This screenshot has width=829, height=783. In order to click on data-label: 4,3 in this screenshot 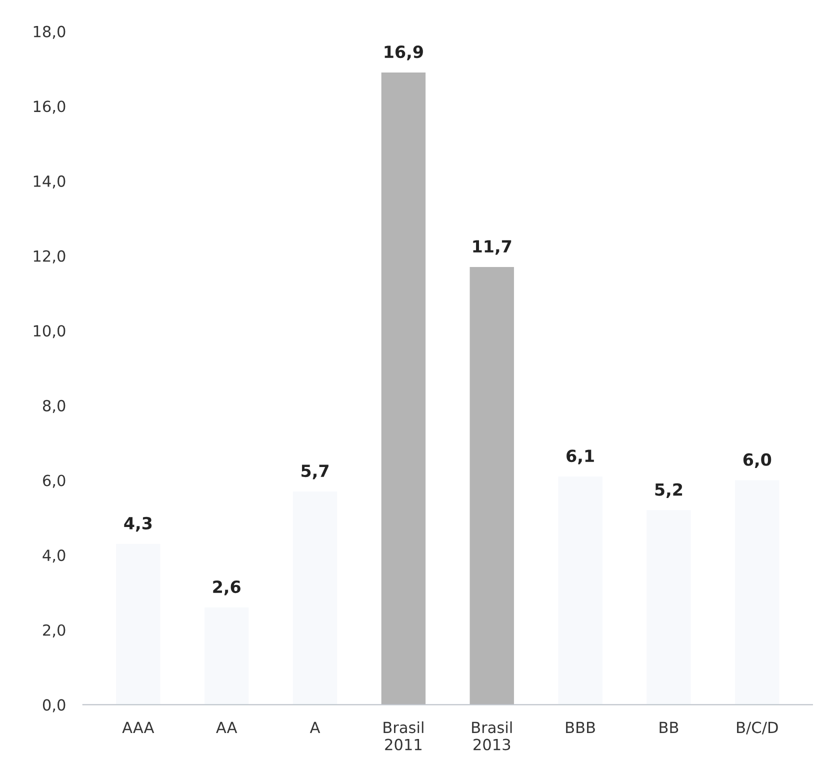, I will do `click(138, 524)`.